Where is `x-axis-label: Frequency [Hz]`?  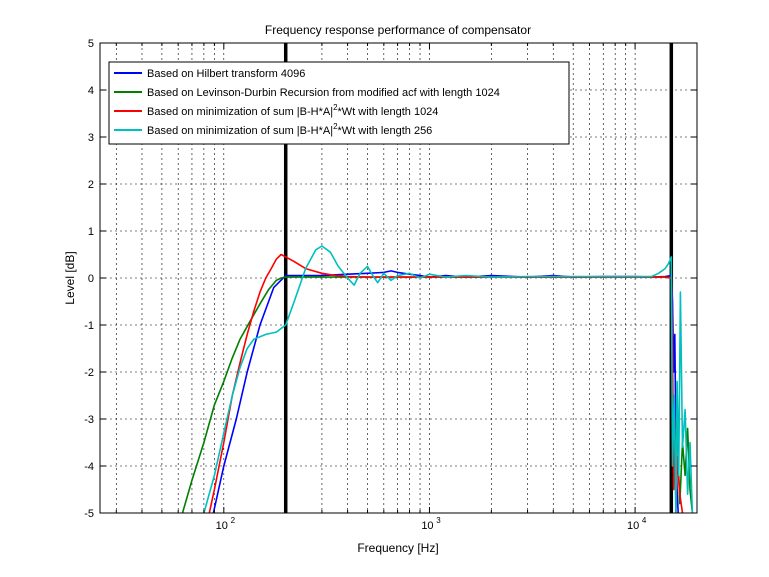 x-axis-label: Frequency [Hz] is located at coordinates (397, 548).